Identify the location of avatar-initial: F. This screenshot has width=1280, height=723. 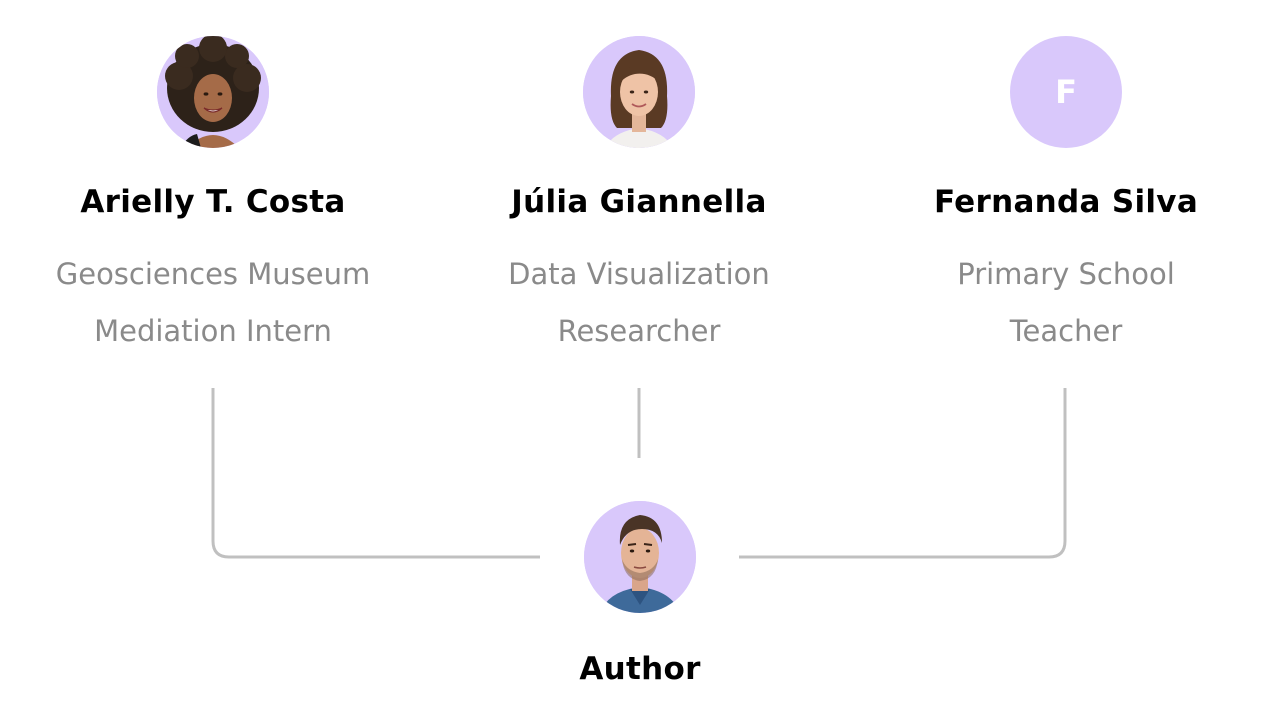
(1066, 92).